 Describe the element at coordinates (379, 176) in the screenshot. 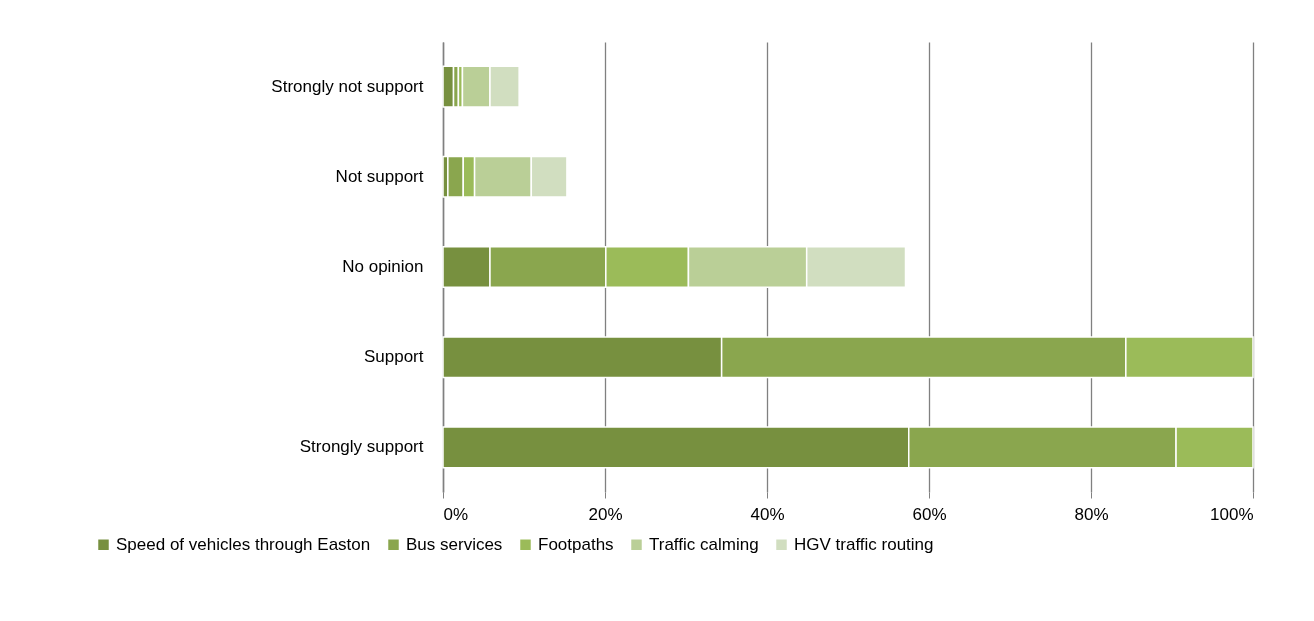

I see `y-tick-label: Not support` at that location.